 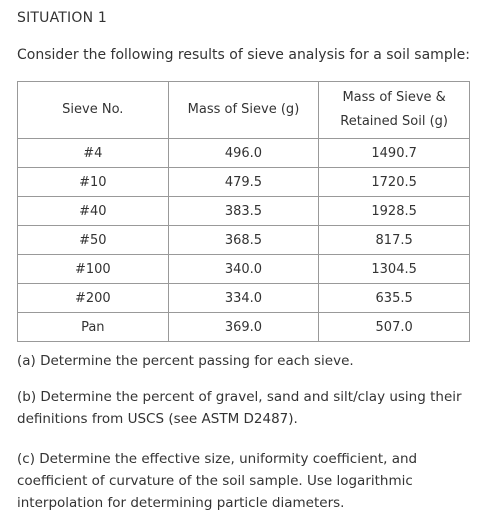 I want to click on header-mass-retained-line1: Mass of Sieve &, so click(x=394, y=97).